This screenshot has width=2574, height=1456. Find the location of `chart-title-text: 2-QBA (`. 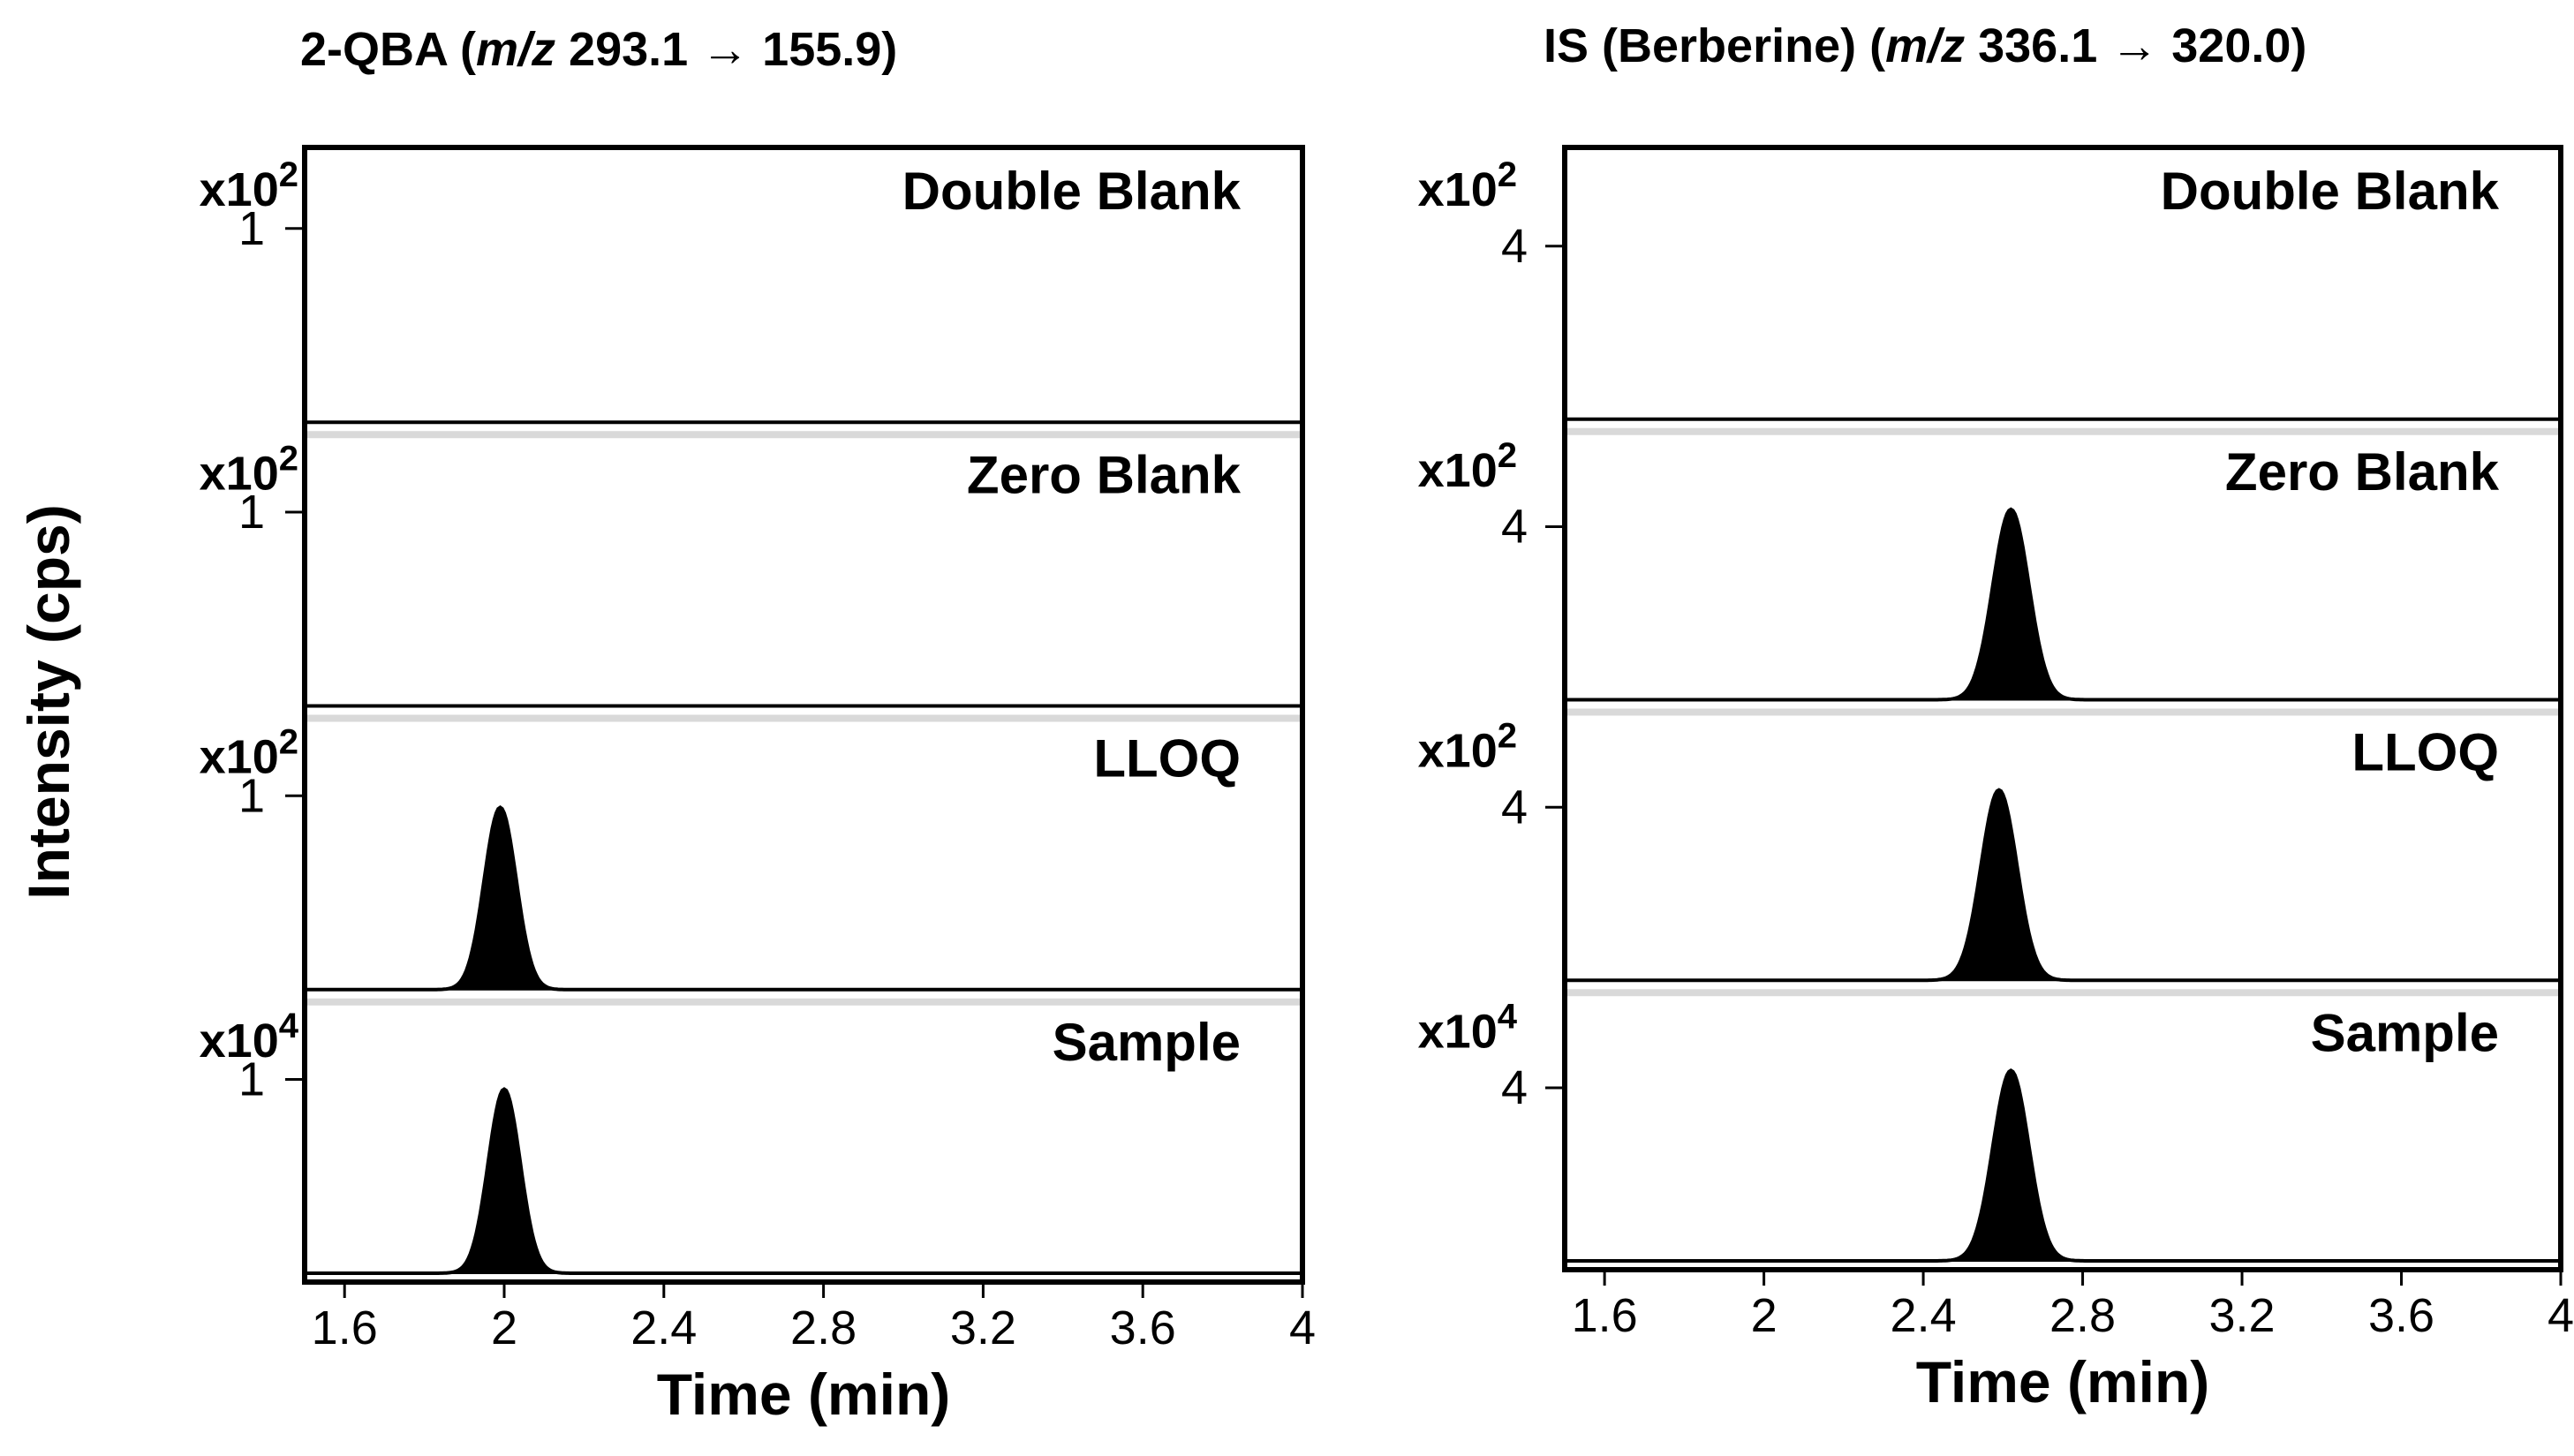

chart-title-text: 2-QBA ( is located at coordinates (388, 49).